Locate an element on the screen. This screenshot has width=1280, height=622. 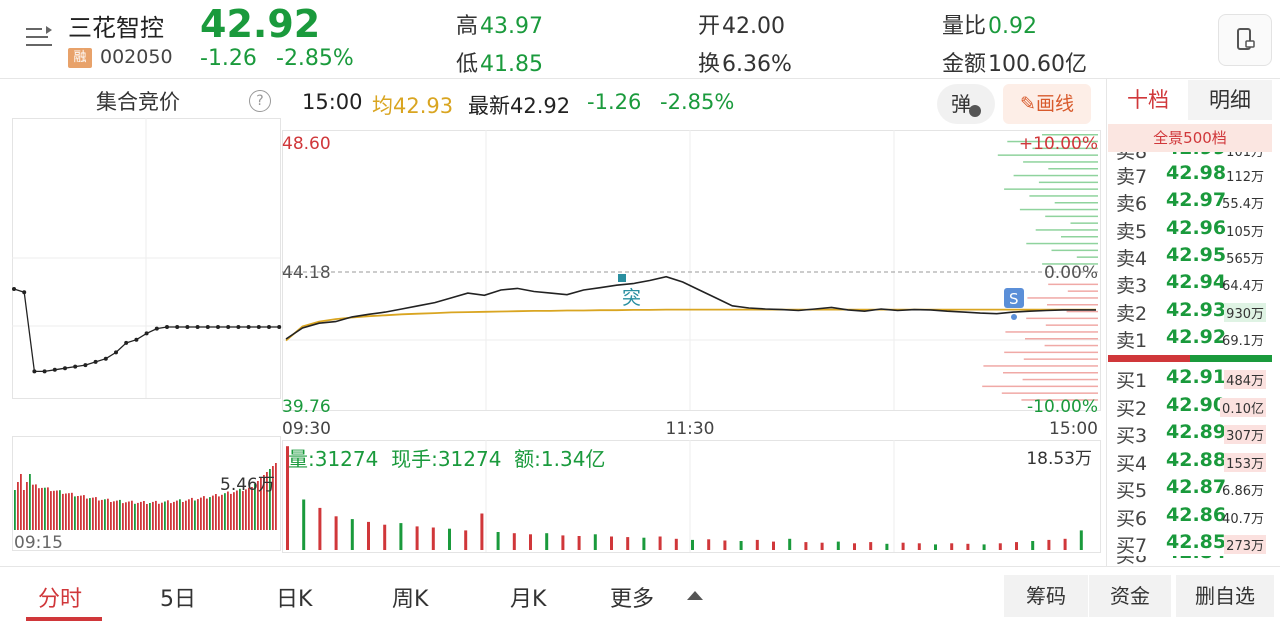
bid-level-price: 42.84 is located at coordinates (1196, 559).